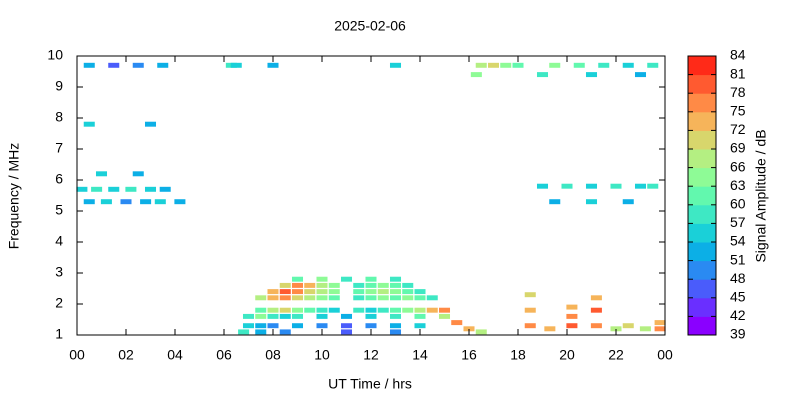  I want to click on y-tick-label: 9, so click(59, 86).